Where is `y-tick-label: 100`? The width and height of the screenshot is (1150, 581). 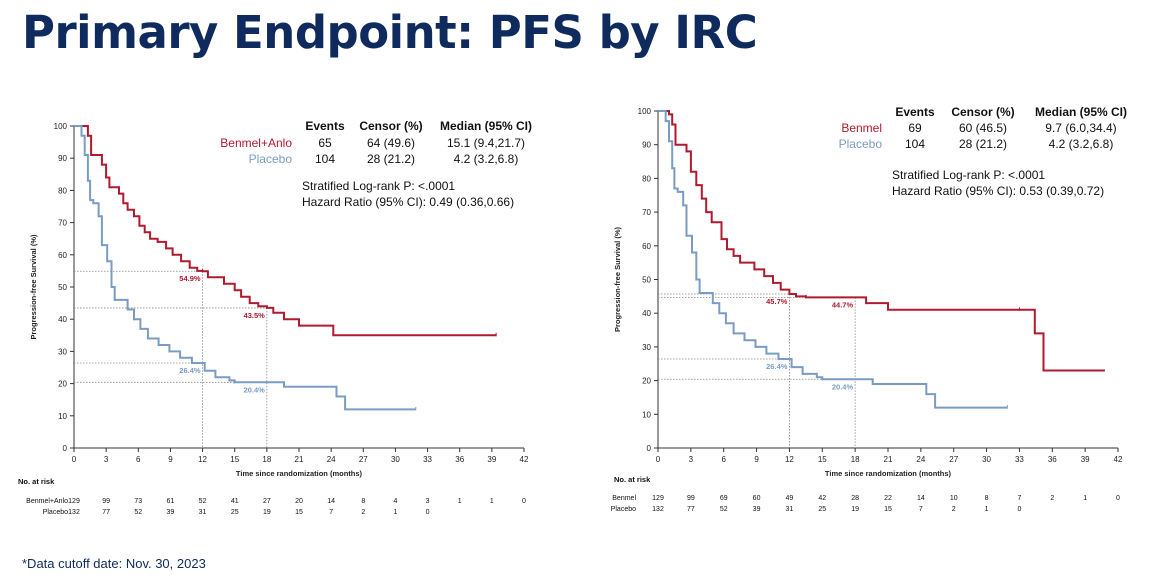
y-tick-label: 100 is located at coordinates (645, 111).